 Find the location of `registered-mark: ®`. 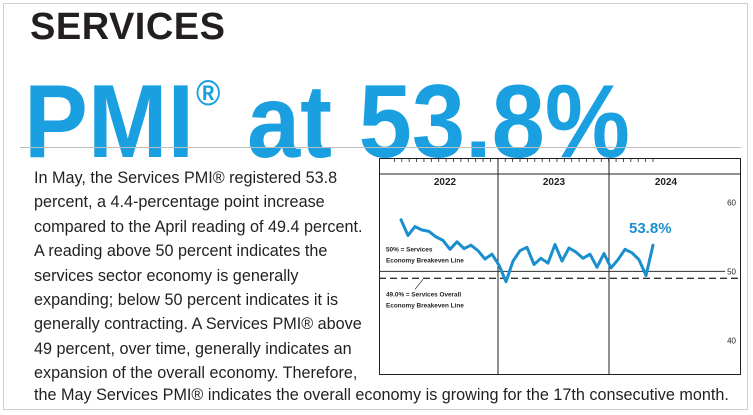

registered-mark: ® is located at coordinates (208, 92).